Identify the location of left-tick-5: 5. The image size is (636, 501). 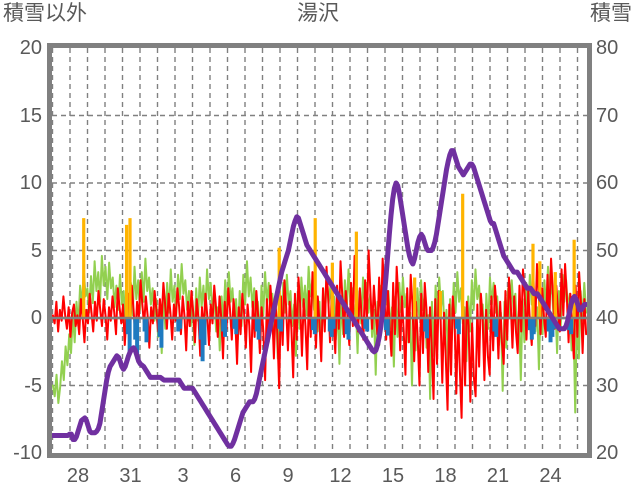
(36, 250).